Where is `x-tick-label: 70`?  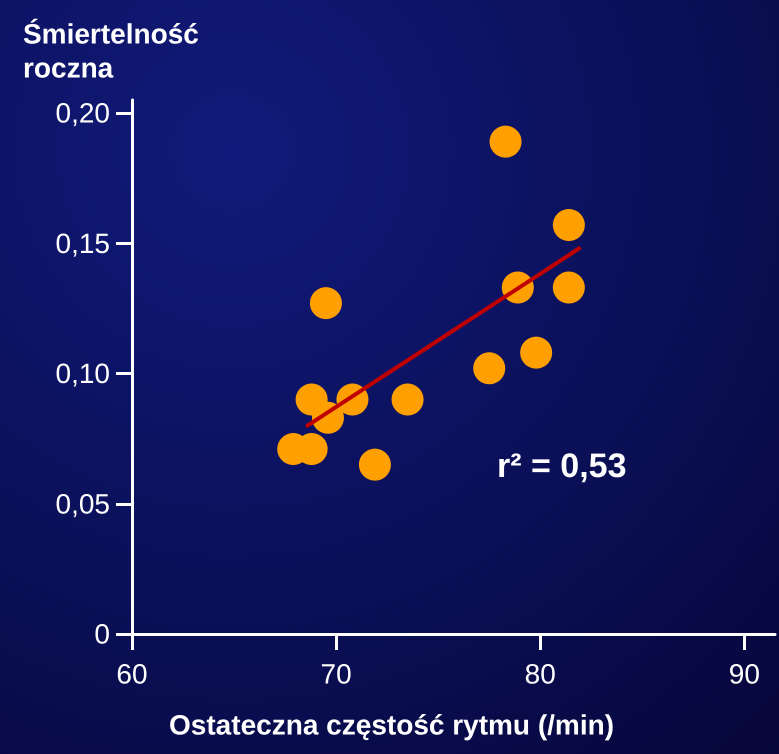
x-tick-label: 70 is located at coordinates (336, 674).